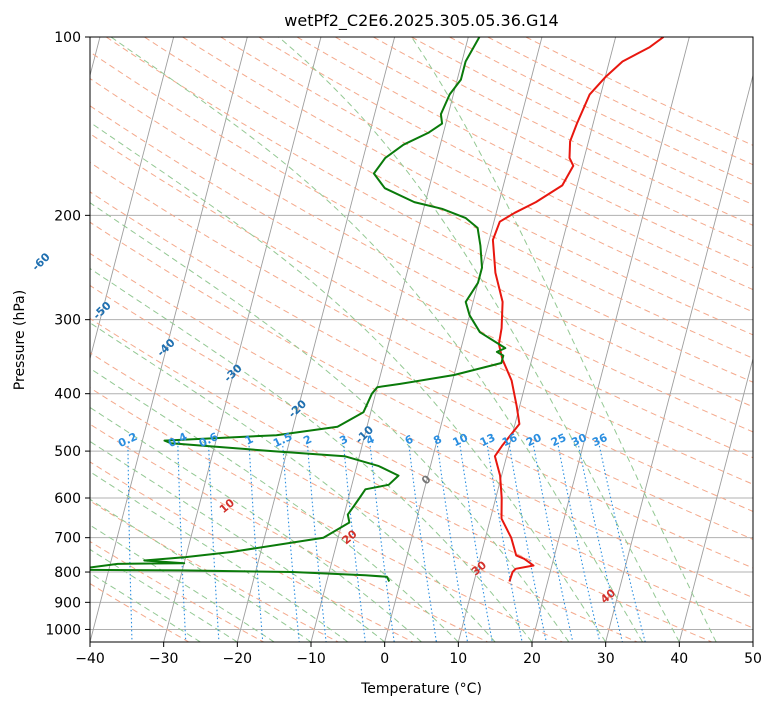  I want to click on x-tick-label: 10, so click(458, 659).